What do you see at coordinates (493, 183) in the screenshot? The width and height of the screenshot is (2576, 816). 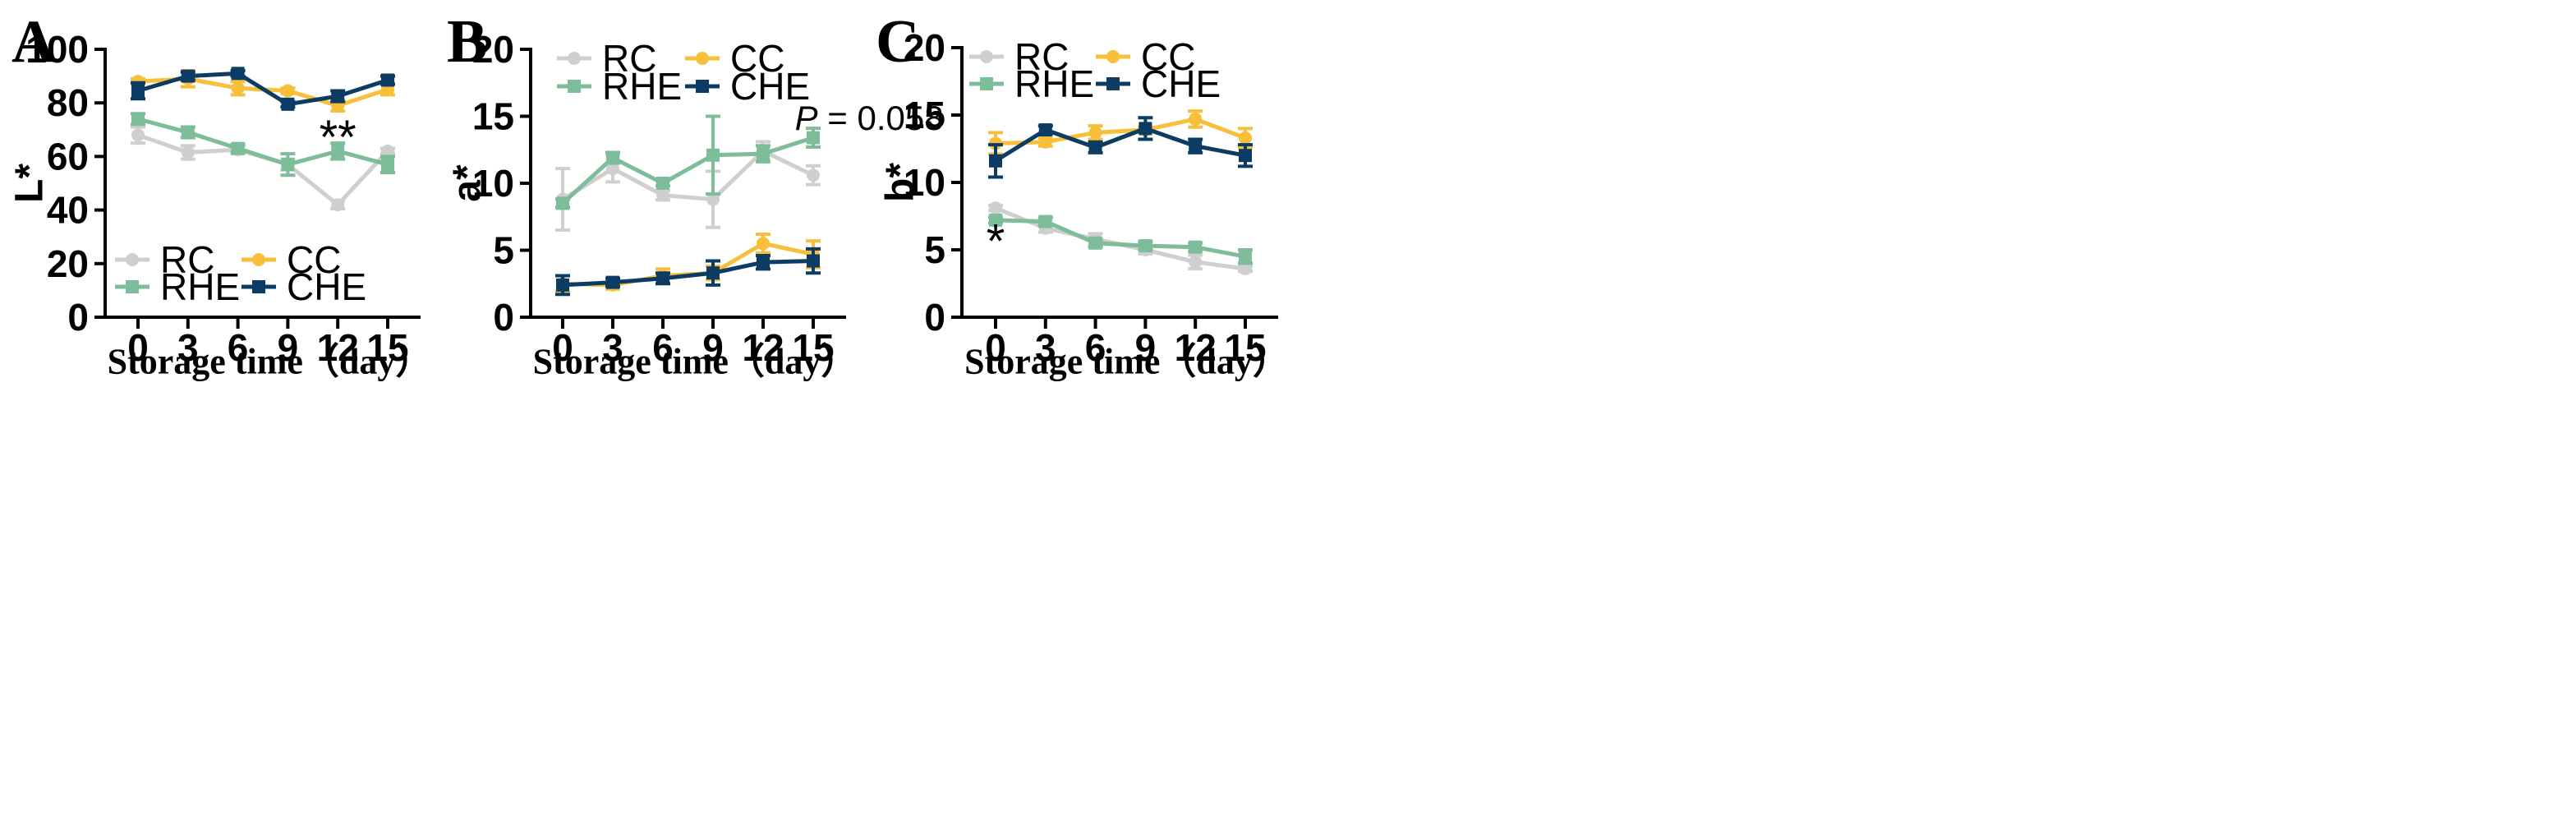 I see `y-tick-label: 10` at bounding box center [493, 183].